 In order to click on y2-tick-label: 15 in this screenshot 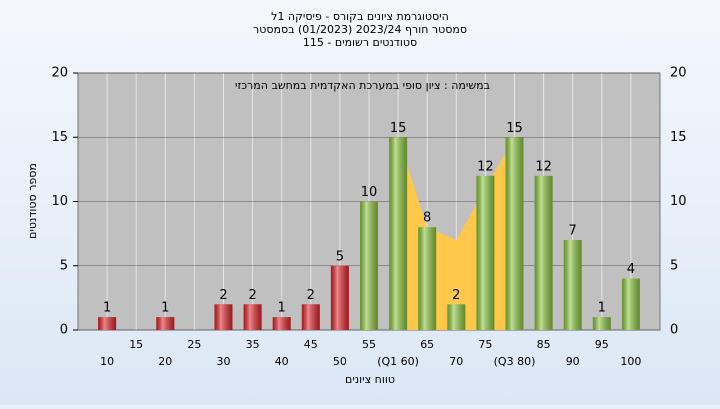, I will do `click(678, 137)`.